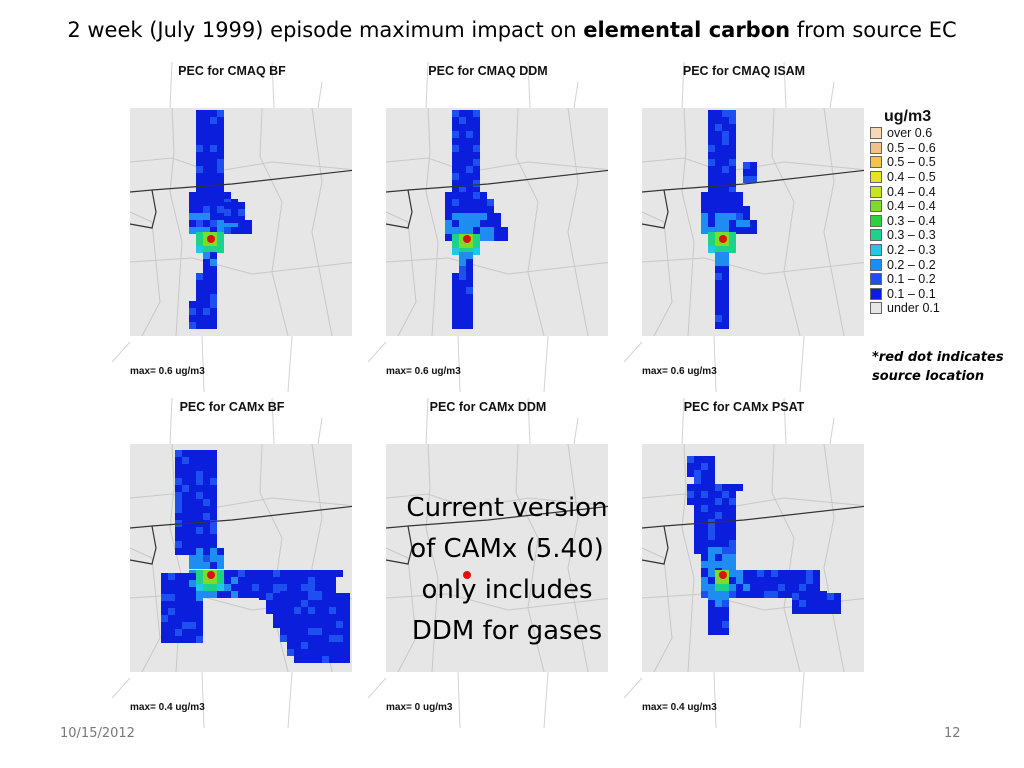  I want to click on legend-item: 0.5 – 0.6, so click(935, 148).